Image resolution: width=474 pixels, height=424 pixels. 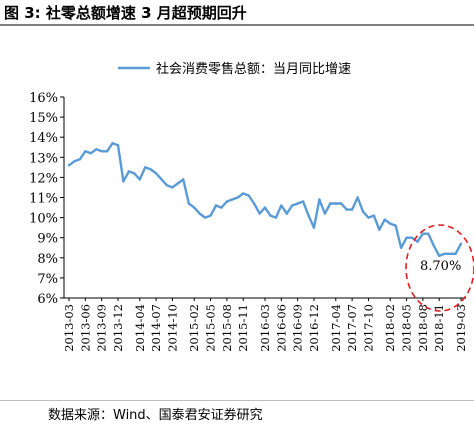 What do you see at coordinates (407, 328) in the screenshot?
I see `x-tick-label: 2018-05` at bounding box center [407, 328].